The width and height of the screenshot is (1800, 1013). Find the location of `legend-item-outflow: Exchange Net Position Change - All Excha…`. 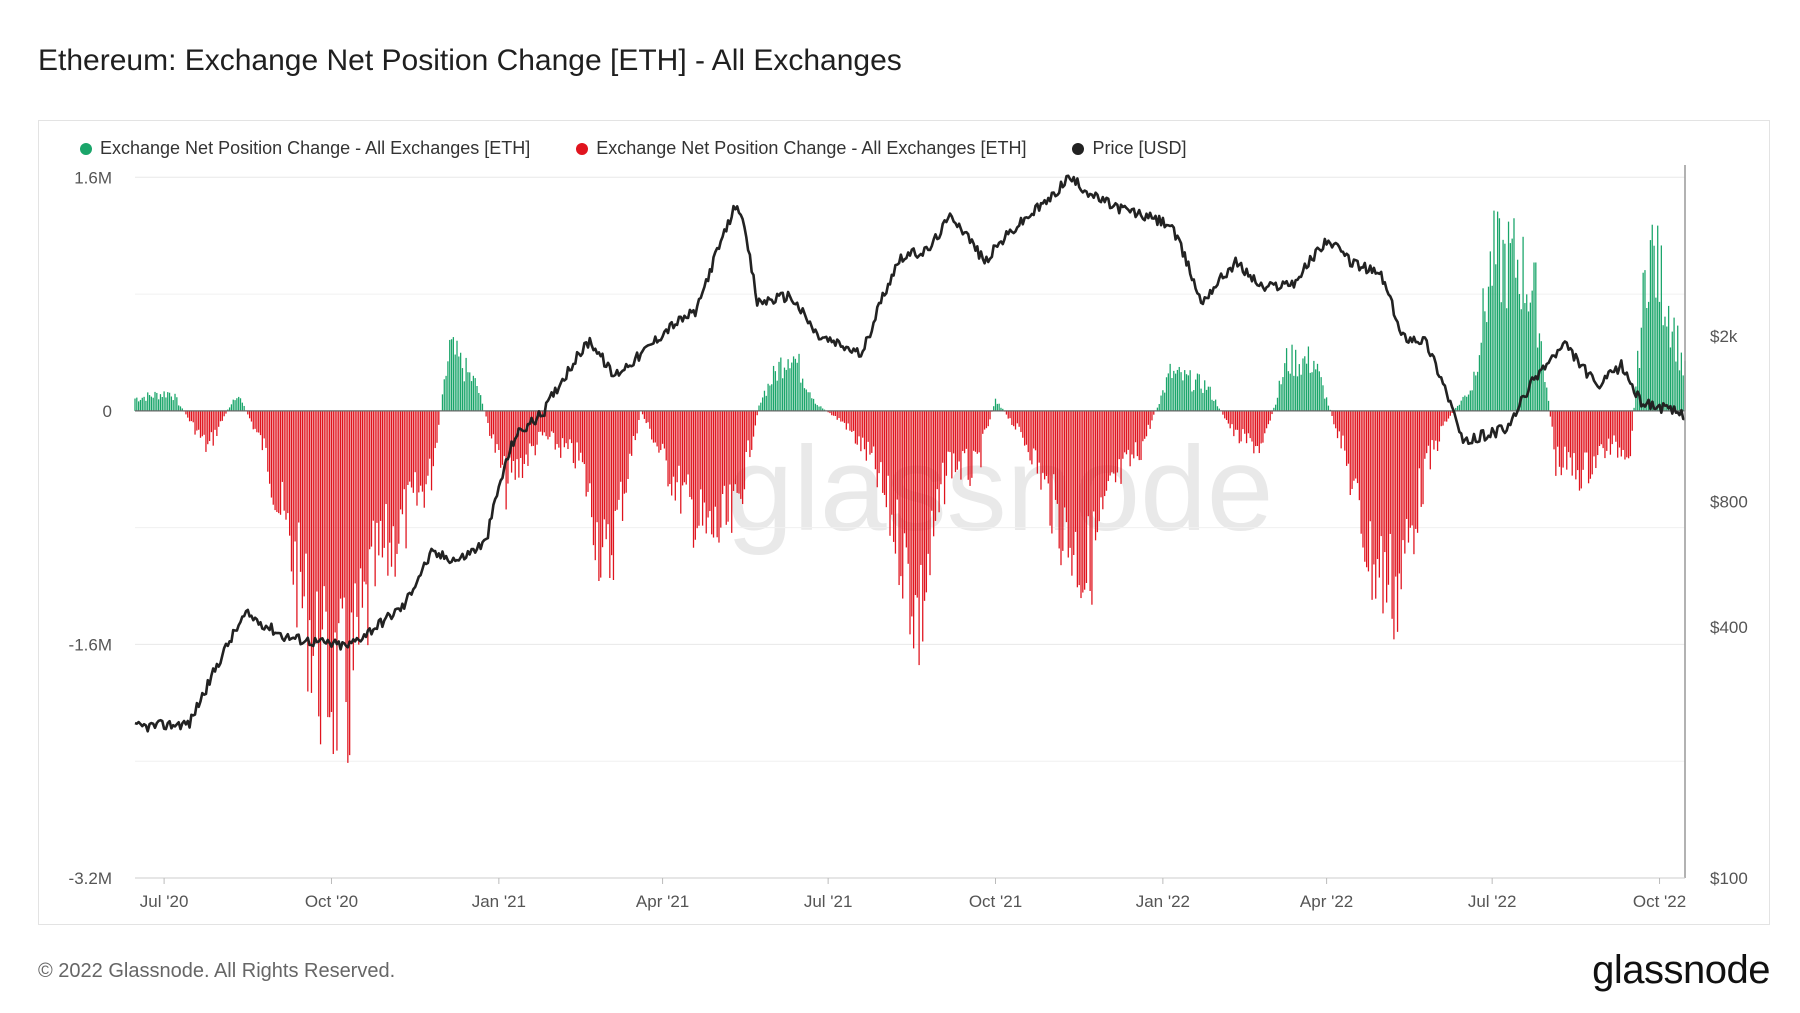

legend-item-outflow: Exchange Net Position Change - All Excha… is located at coordinates (801, 148).